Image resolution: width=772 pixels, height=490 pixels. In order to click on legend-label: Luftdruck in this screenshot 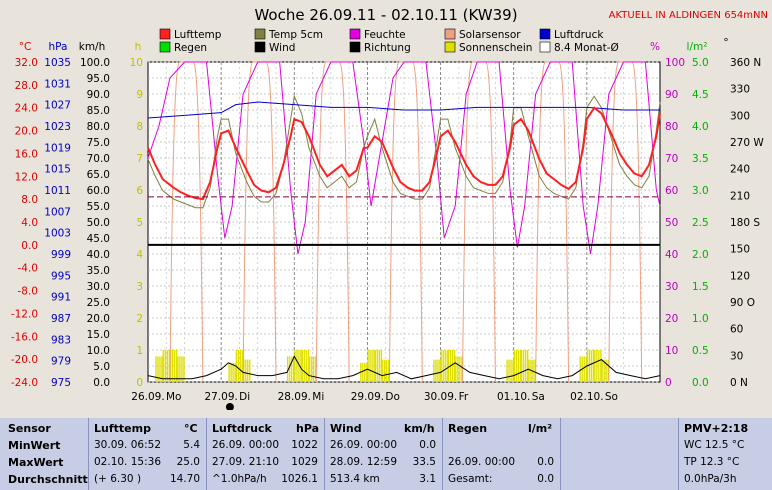, I will do `click(579, 35)`.